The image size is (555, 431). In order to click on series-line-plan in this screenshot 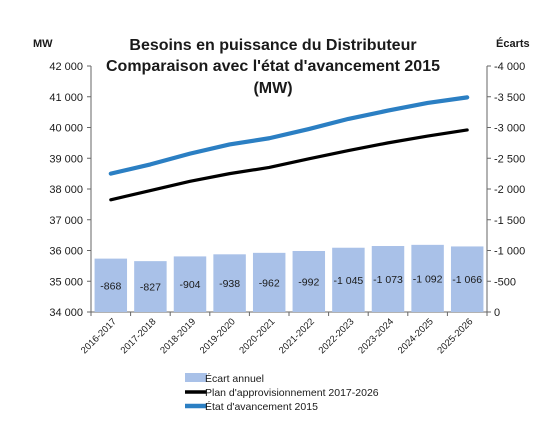, I will do `click(289, 165)`.